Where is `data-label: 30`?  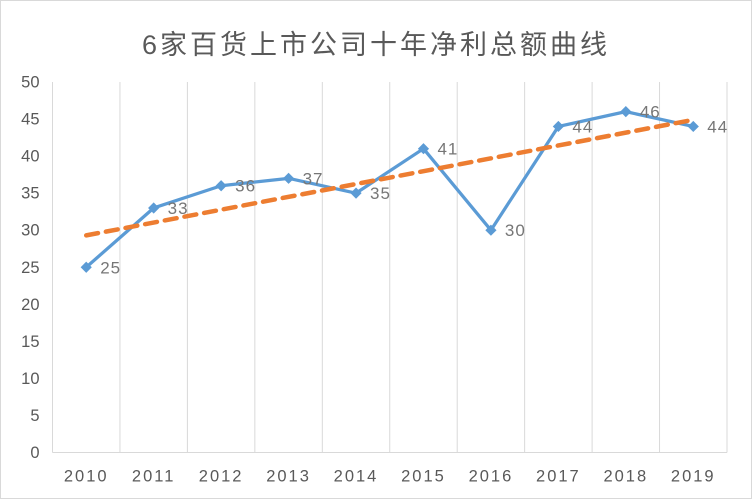
data-label: 30 is located at coordinates (515, 230).